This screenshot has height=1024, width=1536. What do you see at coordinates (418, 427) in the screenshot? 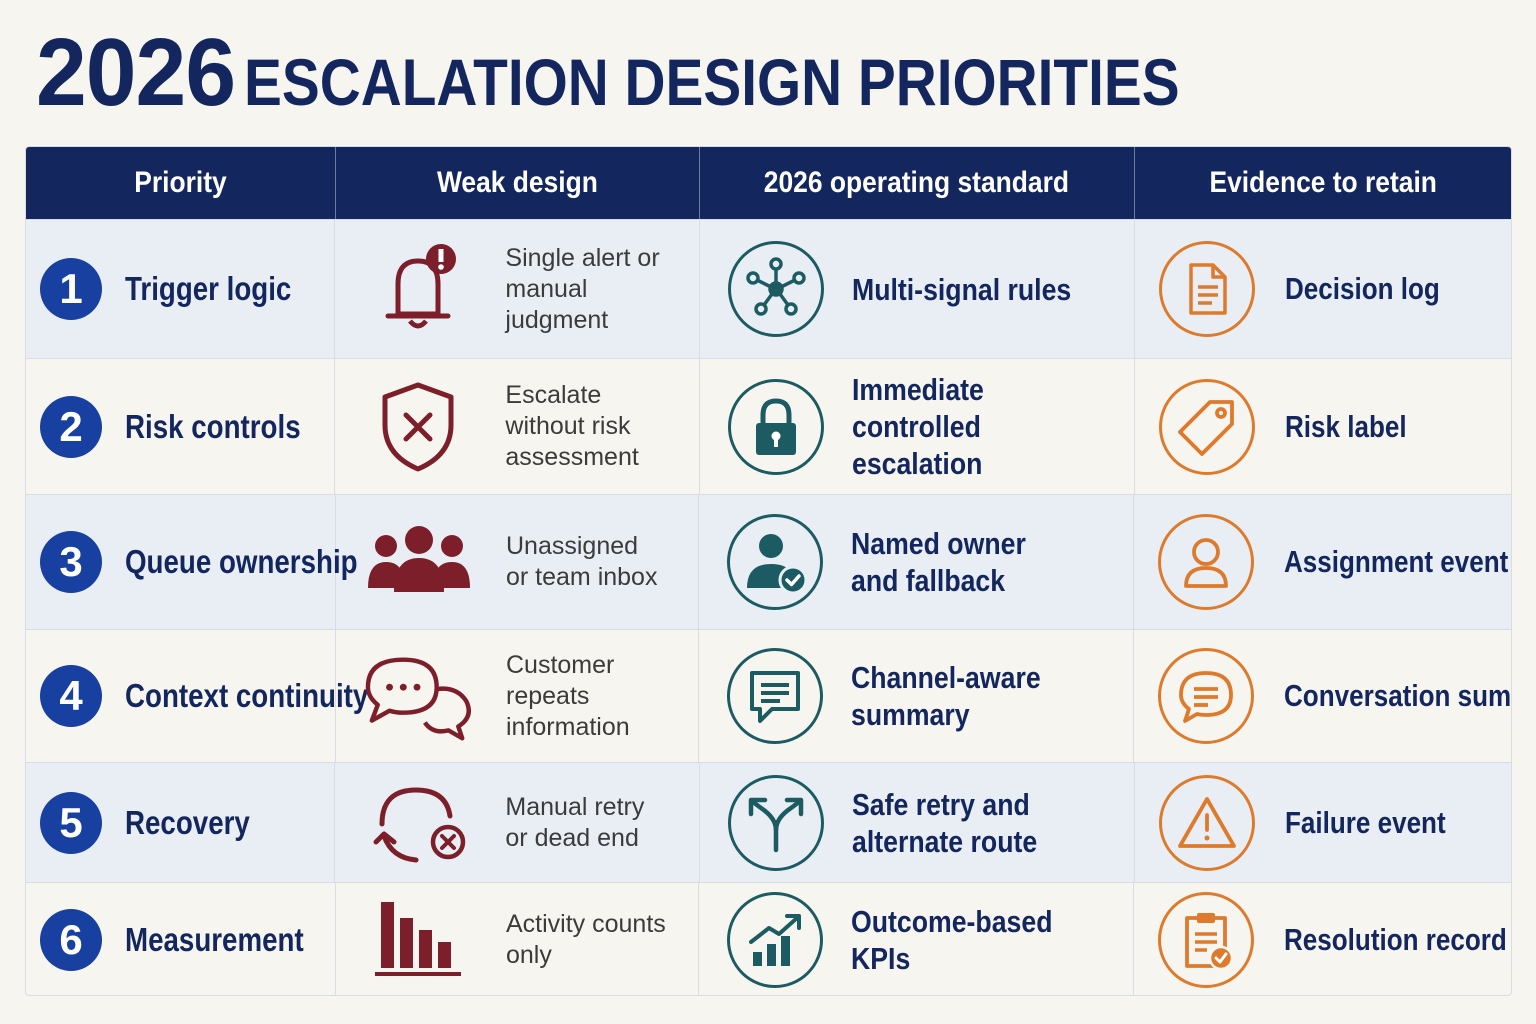
I see `shield-x-icon` at bounding box center [418, 427].